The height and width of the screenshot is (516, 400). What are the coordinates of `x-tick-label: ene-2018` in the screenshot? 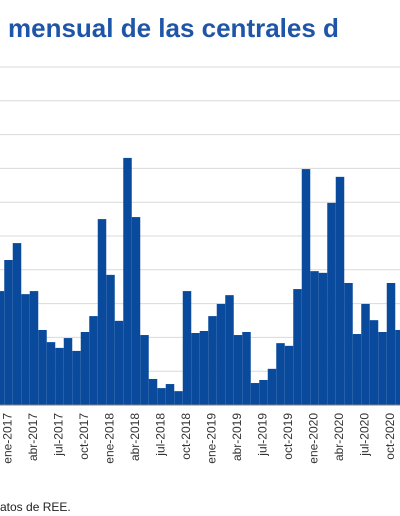 It's located at (110, 438).